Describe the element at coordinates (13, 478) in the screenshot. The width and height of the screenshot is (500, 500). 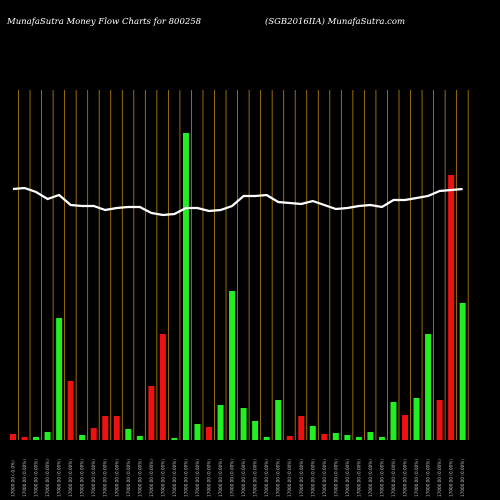
I see `x-tick-label: 17000.00 (-0.0%)` at that location.